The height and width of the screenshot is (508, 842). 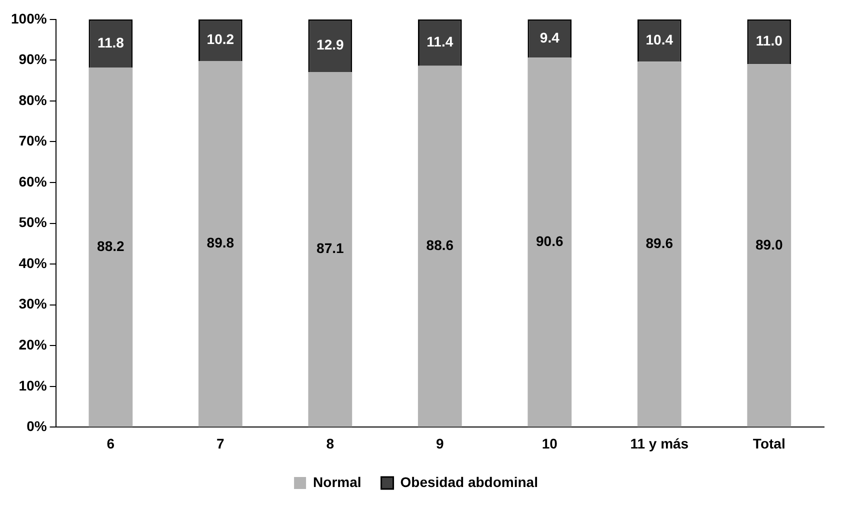 What do you see at coordinates (337, 482) in the screenshot?
I see `legend-label: Normal` at bounding box center [337, 482].